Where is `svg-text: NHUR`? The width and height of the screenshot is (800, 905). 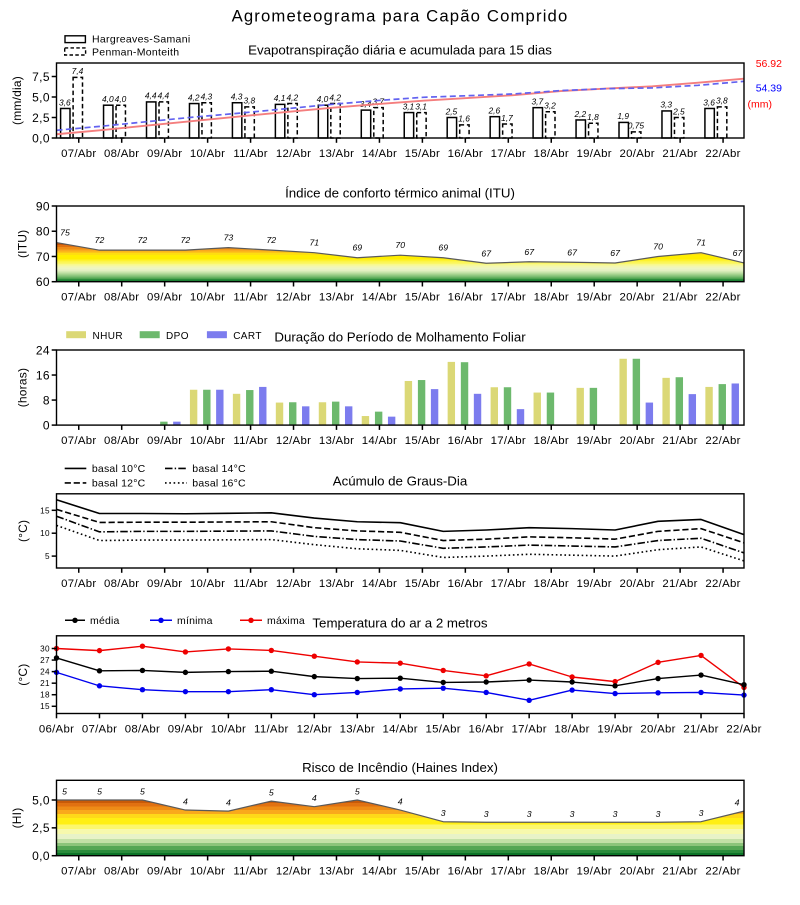 svg-text: NHUR is located at coordinates (108, 336).